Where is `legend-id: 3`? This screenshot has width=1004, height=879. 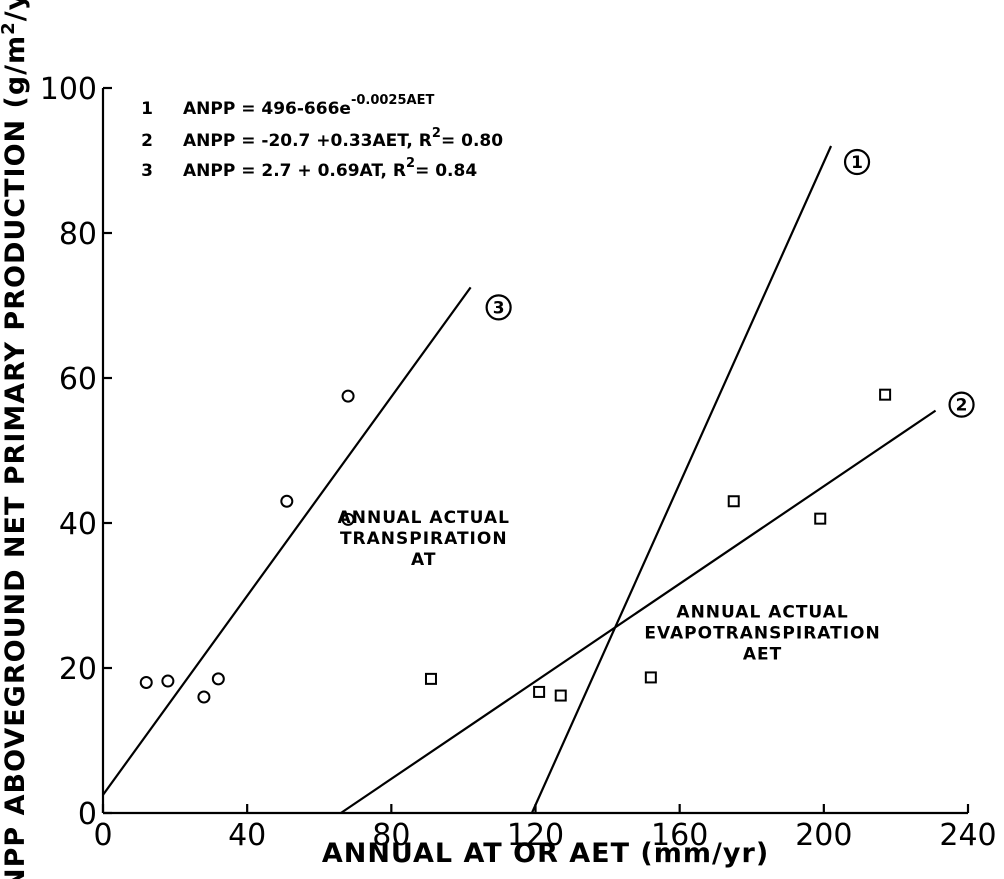 legend-id: 3 is located at coordinates (147, 171).